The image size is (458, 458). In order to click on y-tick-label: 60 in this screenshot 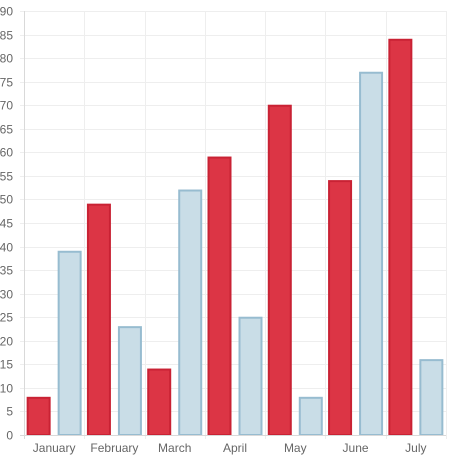, I will do `click(6, 153)`.